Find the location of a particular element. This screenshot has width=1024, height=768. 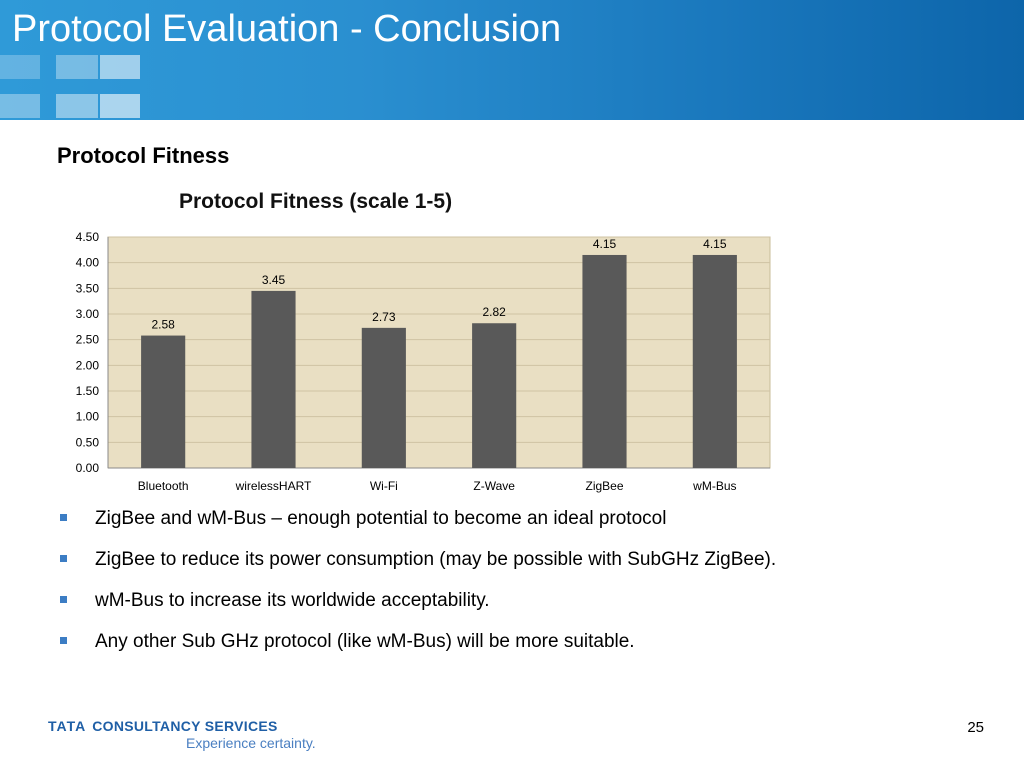

slide-title: Protocol Evaluation - Conclusion is located at coordinates (287, 29).